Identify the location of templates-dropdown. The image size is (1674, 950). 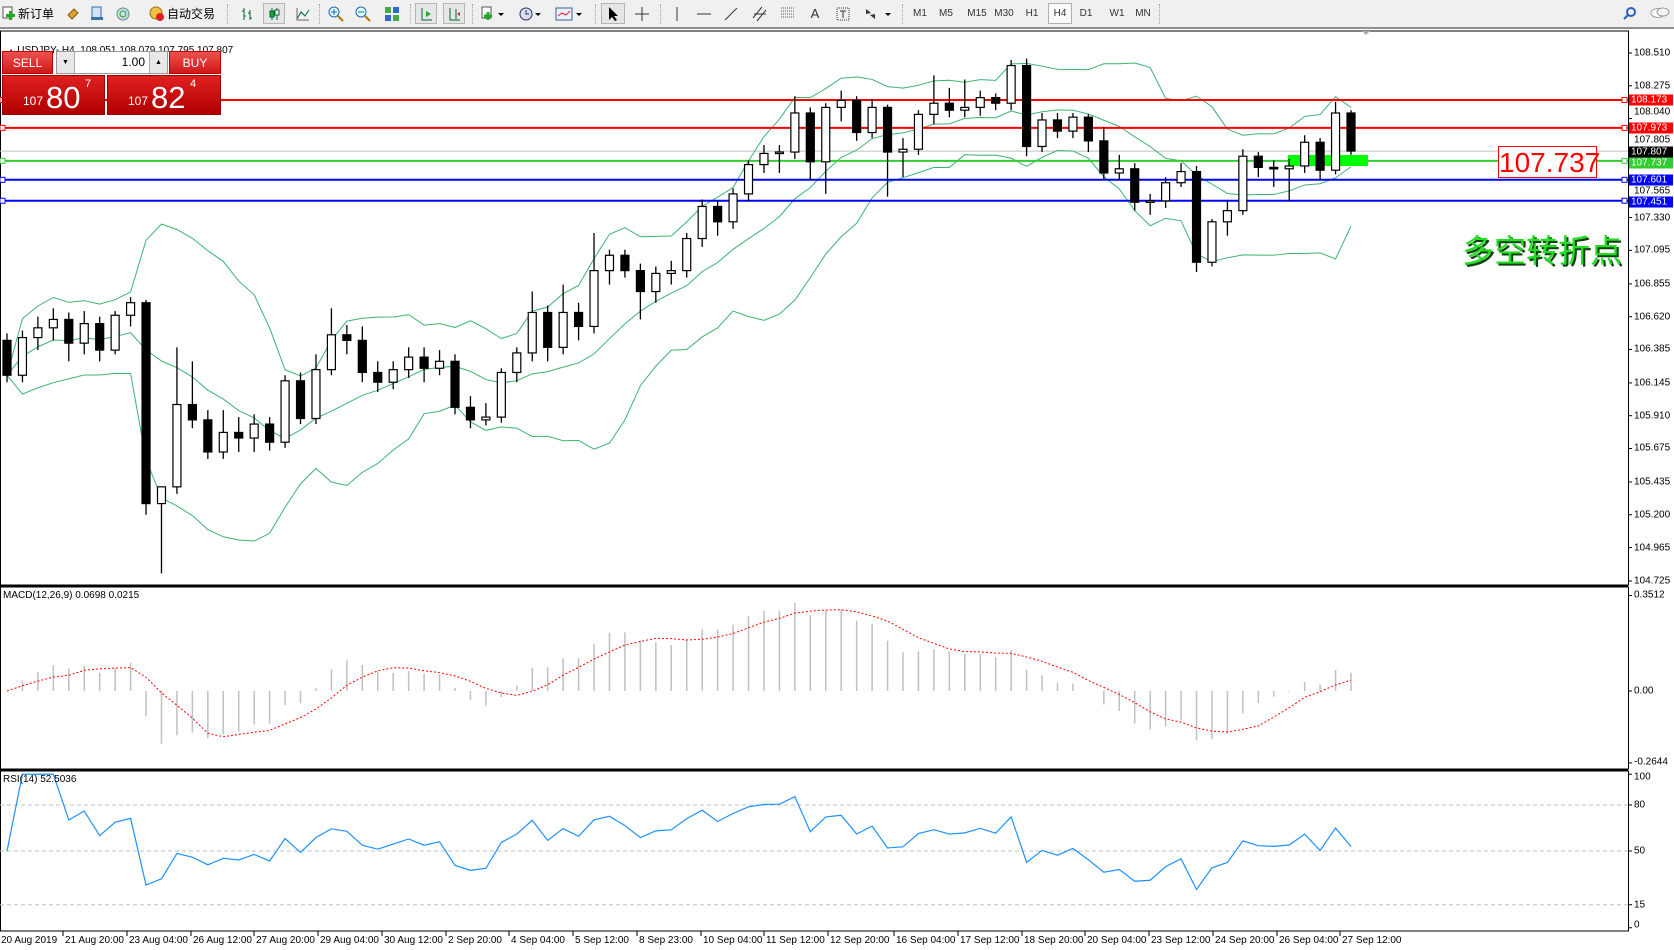
(569, 13).